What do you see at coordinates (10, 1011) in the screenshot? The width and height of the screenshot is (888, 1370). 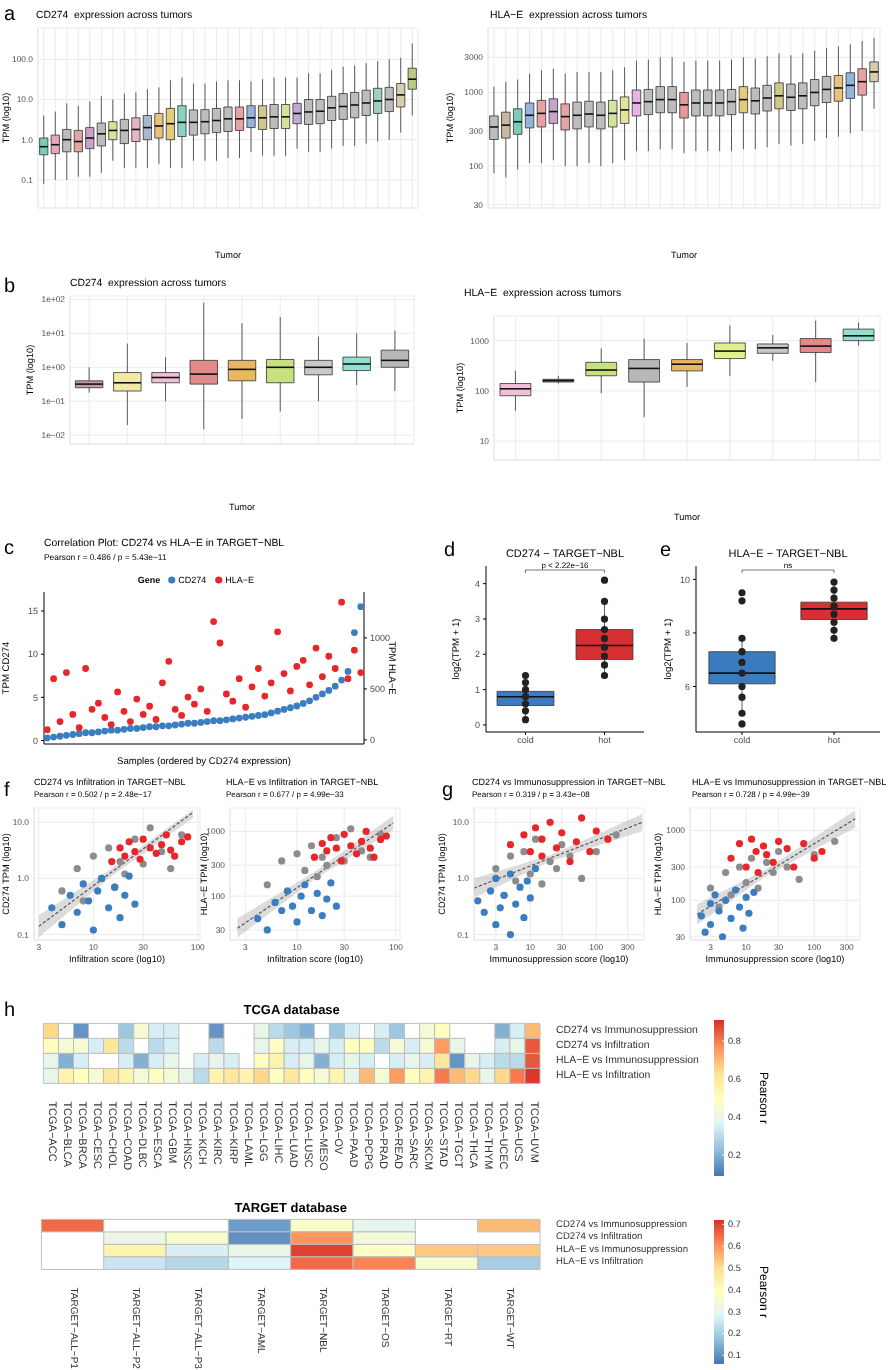 I see `text: h` at bounding box center [10, 1011].